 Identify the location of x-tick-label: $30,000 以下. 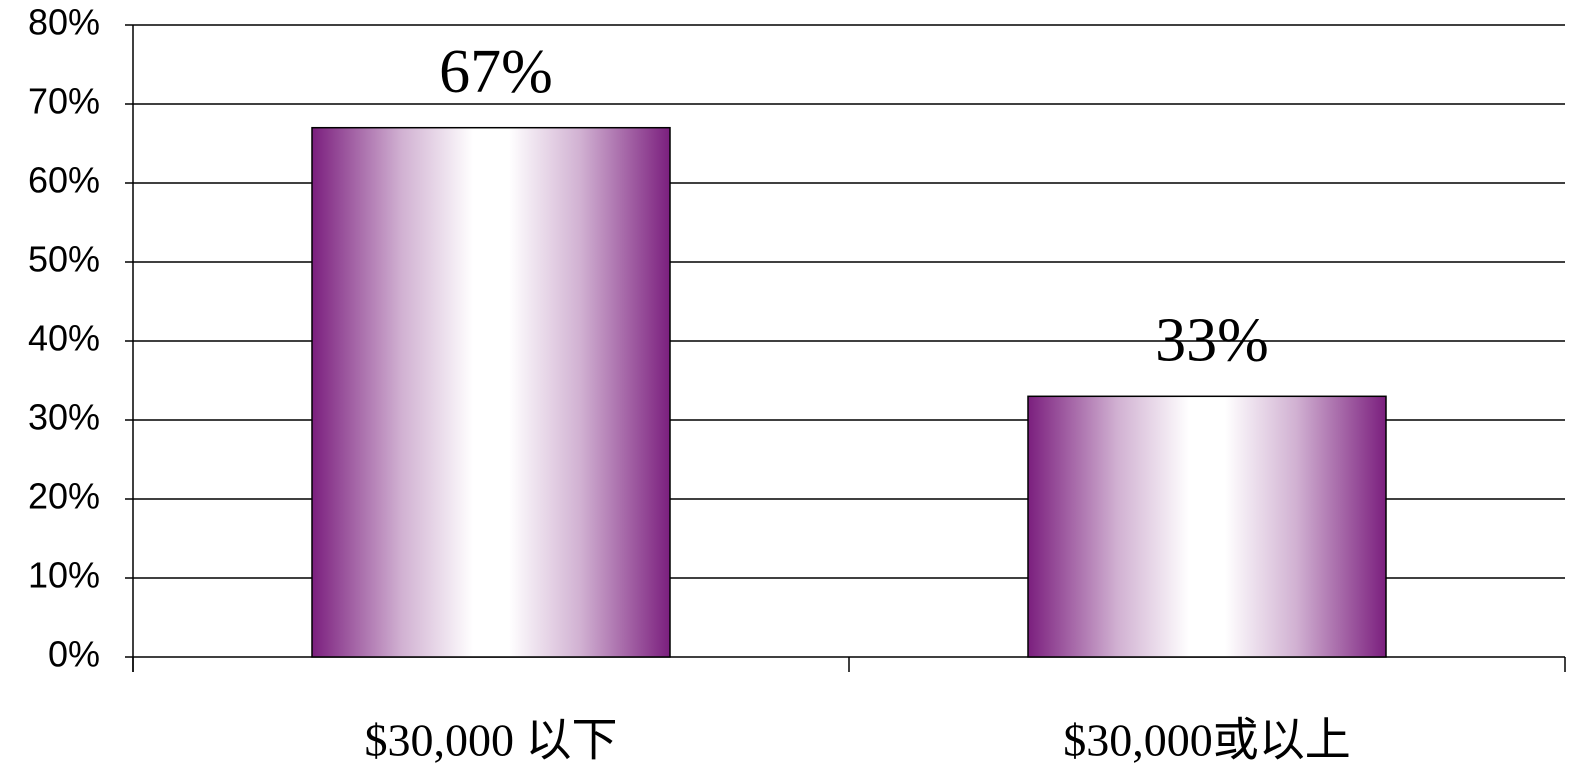
(491, 740).